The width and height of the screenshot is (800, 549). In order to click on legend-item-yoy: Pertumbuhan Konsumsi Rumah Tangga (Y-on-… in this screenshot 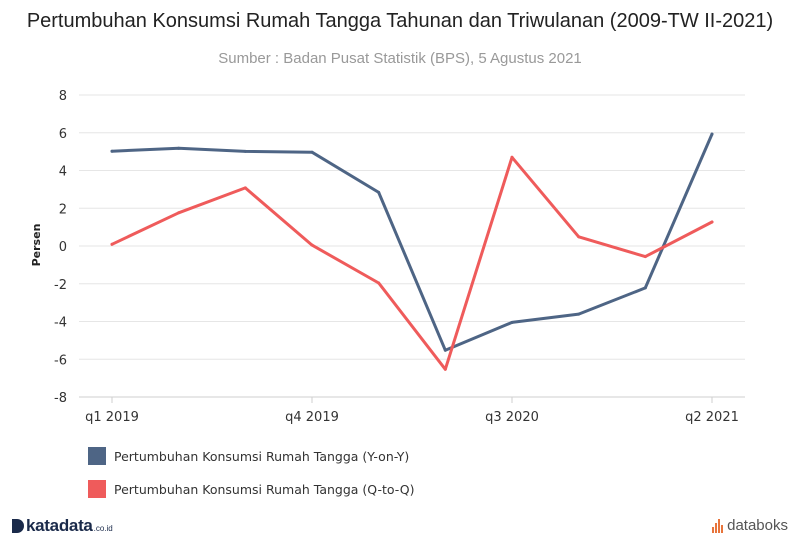, I will do `click(251, 456)`.